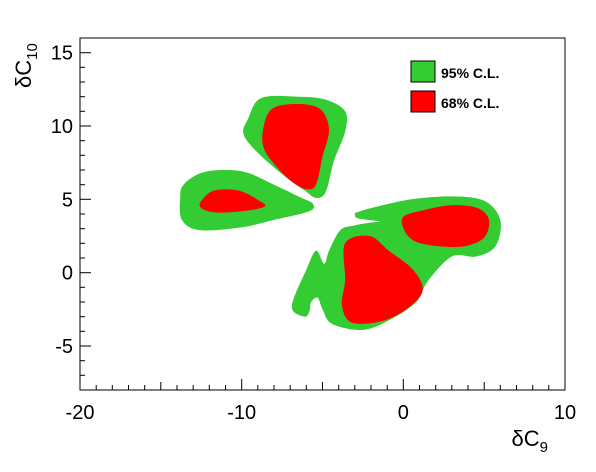  I want to click on y-tick-label: 15, so click(62, 54).